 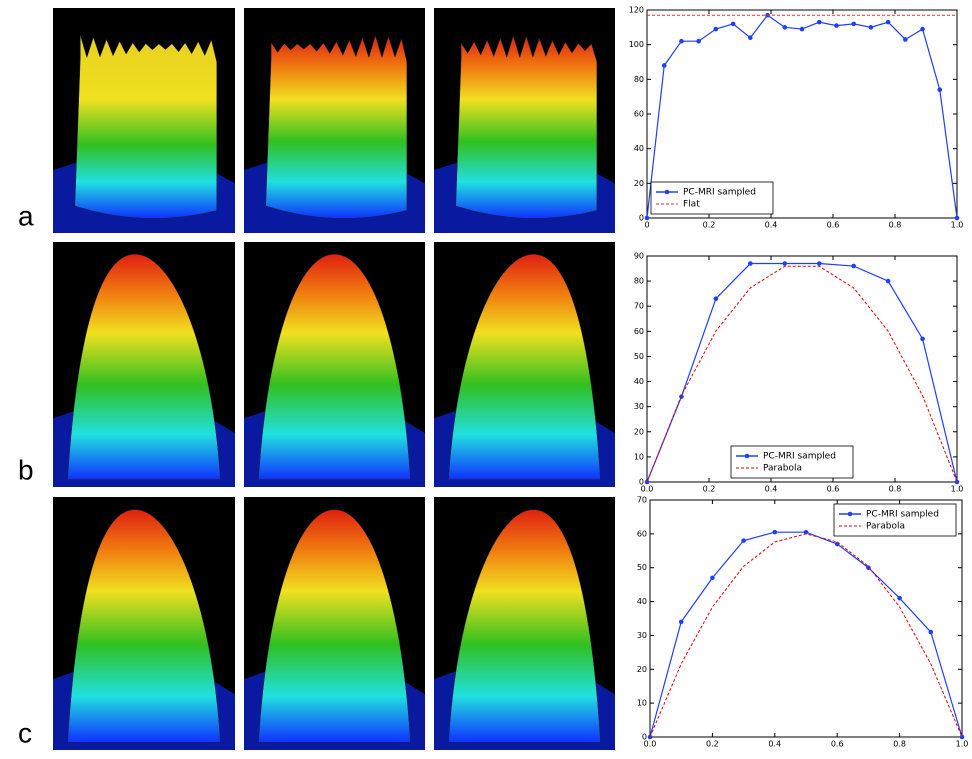 What do you see at coordinates (636, 10) in the screenshot?
I see `y-tick-label: 120` at bounding box center [636, 10].